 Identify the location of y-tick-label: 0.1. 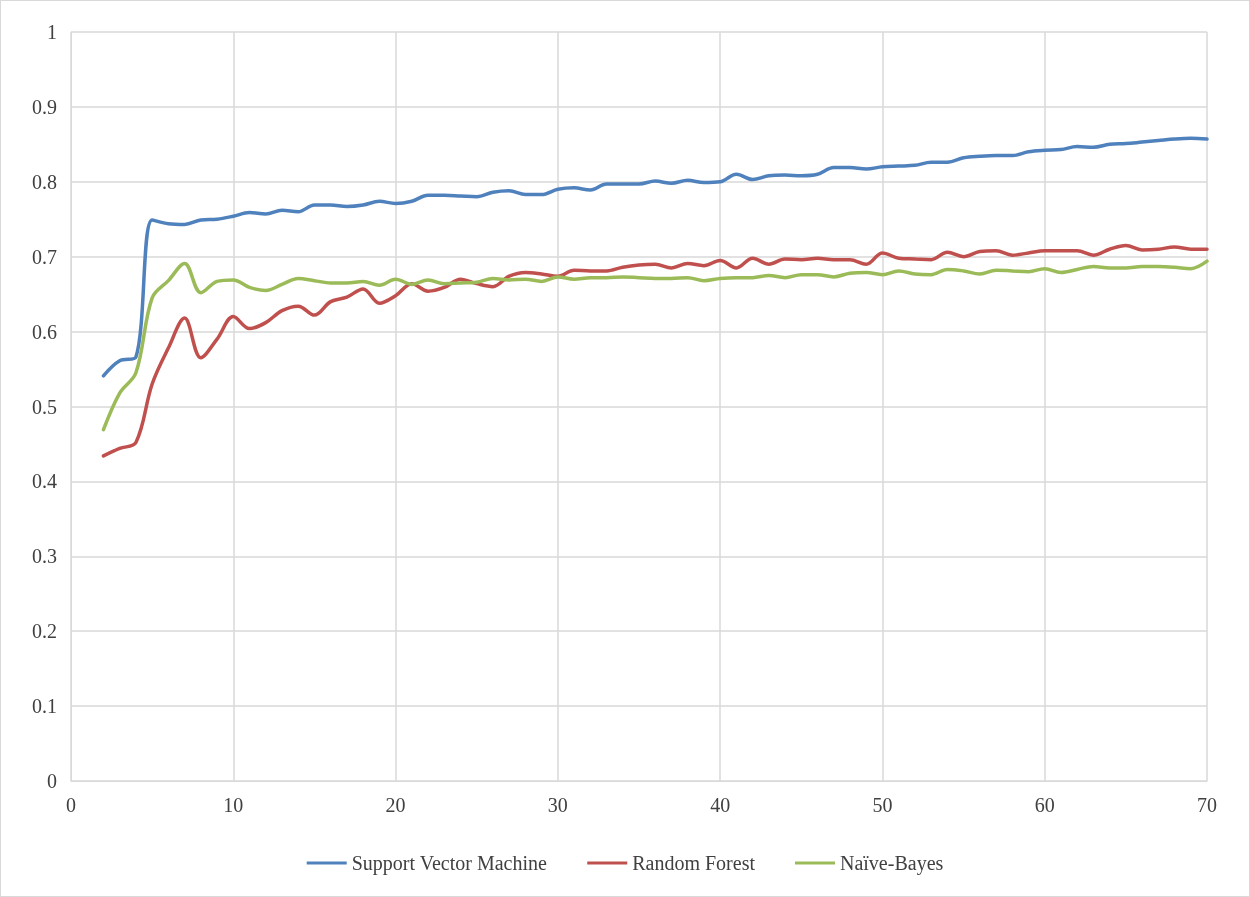
(44, 706).